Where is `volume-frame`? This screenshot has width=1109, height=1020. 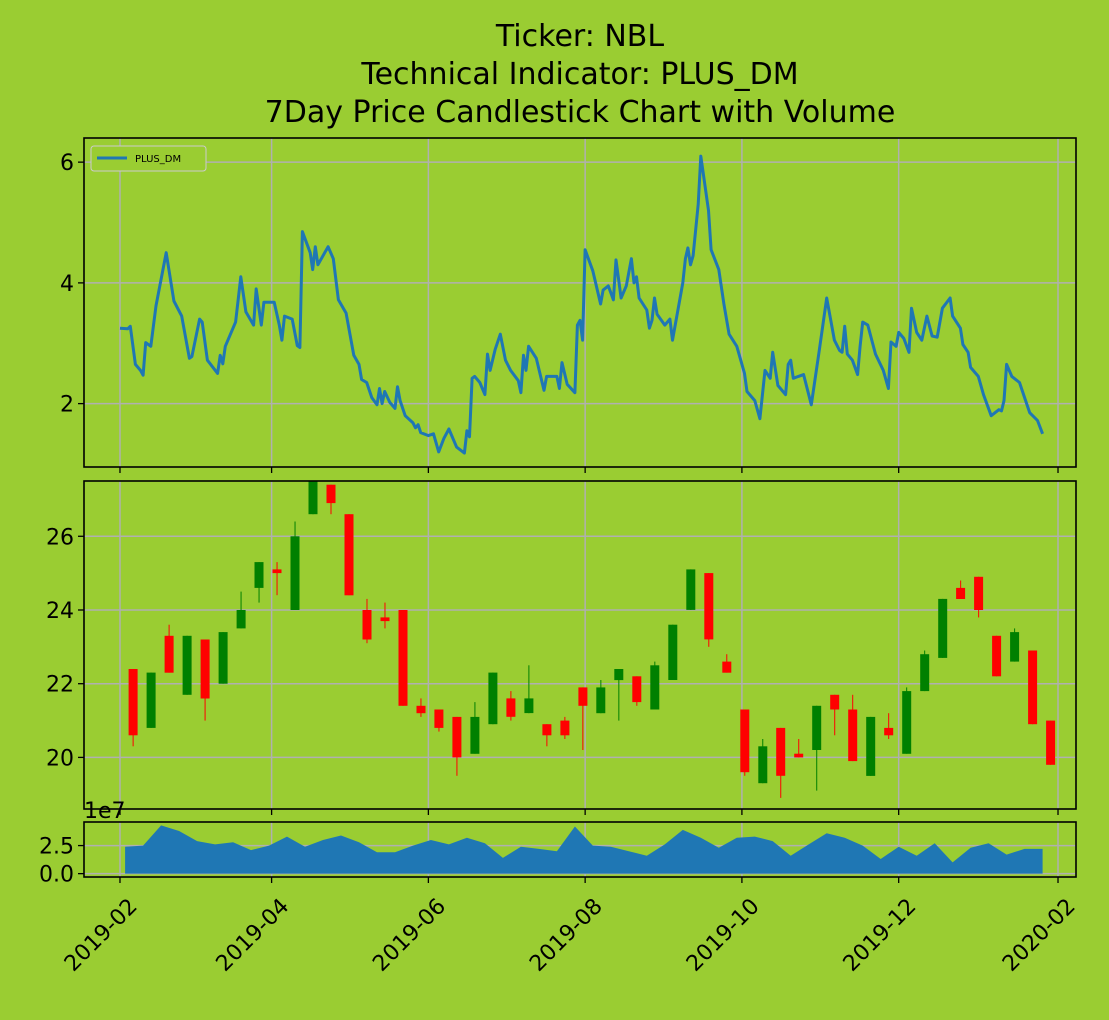
volume-frame is located at coordinates (580, 849).